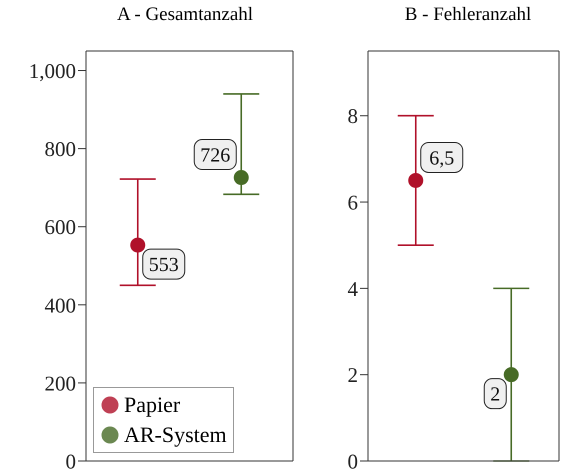 The width and height of the screenshot is (566, 471). Describe the element at coordinates (353, 116) in the screenshot. I see `y-tick-label: 8` at that location.